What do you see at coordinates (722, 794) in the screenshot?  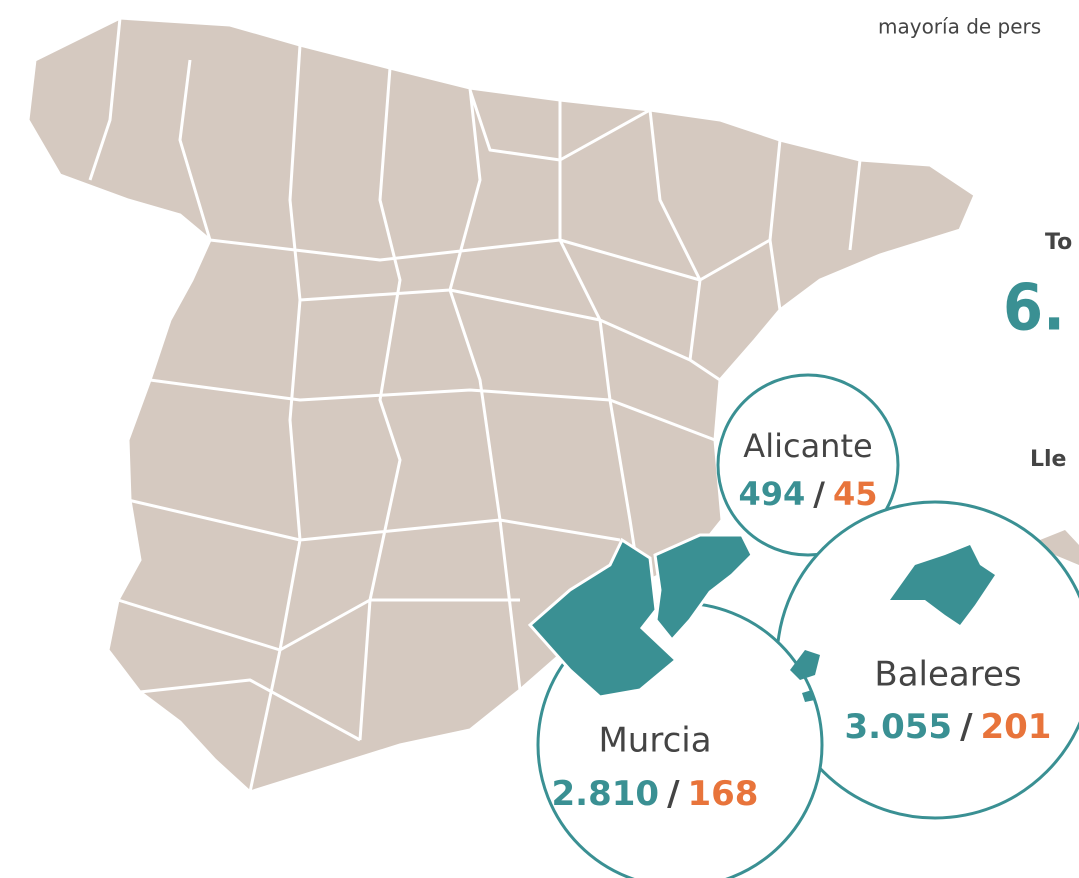 I see `value-b: 168` at bounding box center [722, 794].